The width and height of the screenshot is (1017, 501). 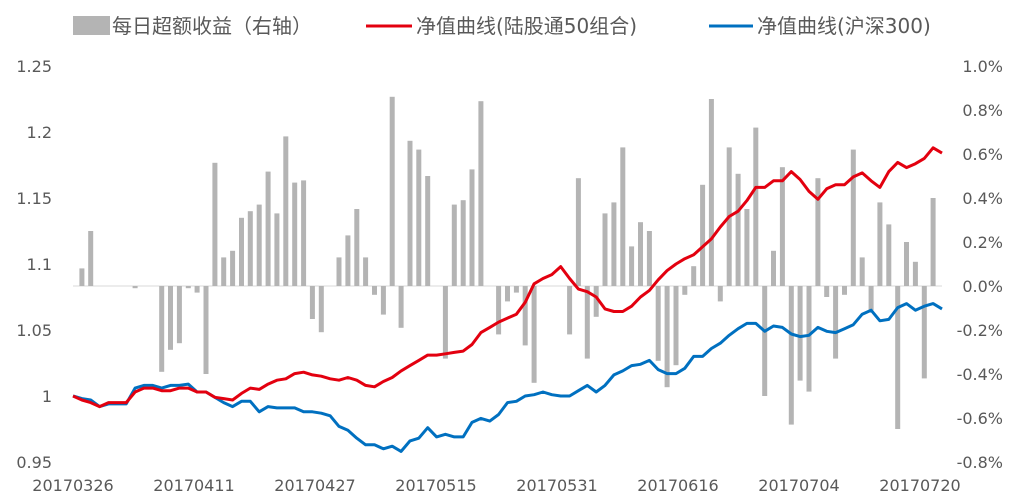 I want to click on legend-swatch-excess-return, so click(x=91, y=25).